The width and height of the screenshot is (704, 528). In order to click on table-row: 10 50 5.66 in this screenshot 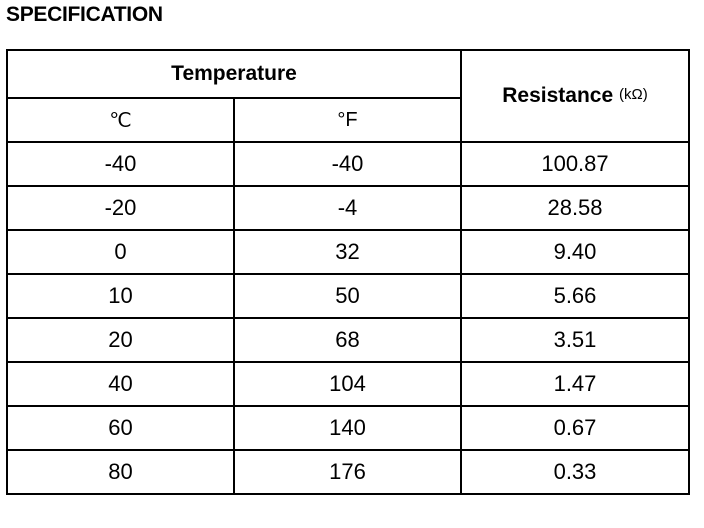, I will do `click(348, 296)`.